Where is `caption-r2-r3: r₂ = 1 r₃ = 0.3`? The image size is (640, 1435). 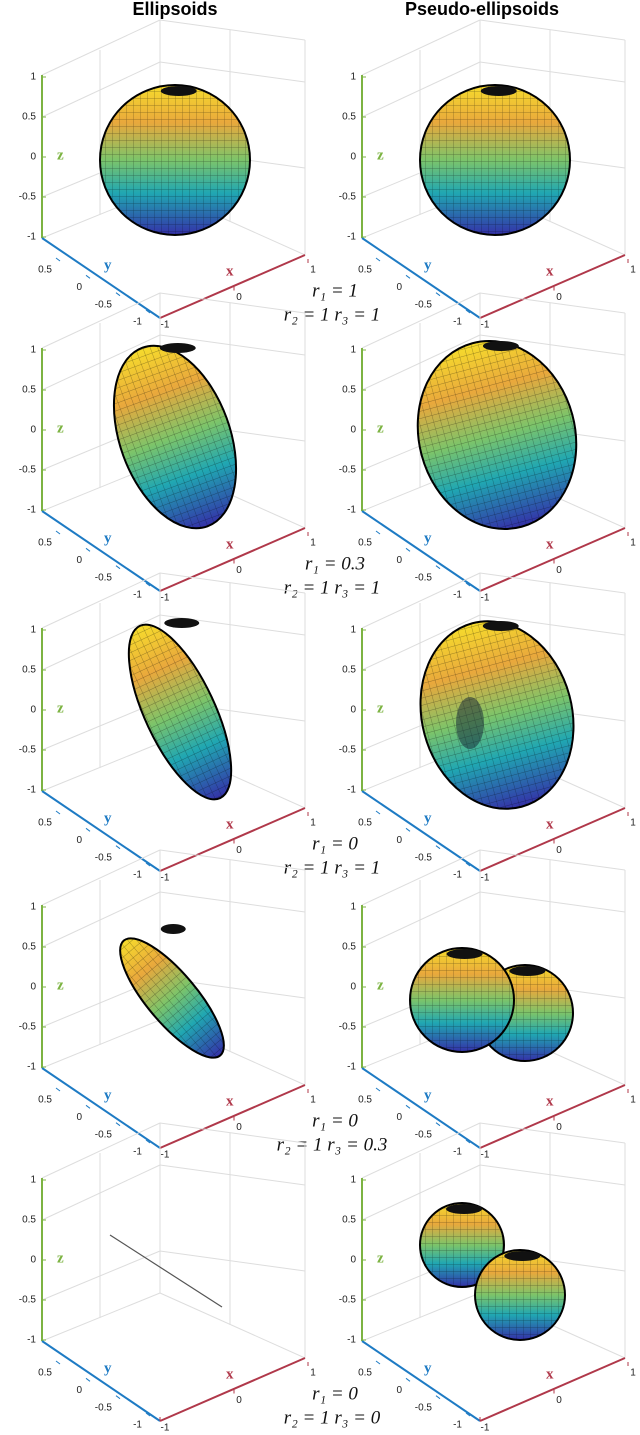 caption-r2-r3: r₂ = 1 r₃ = 0.3 is located at coordinates (332, 1144).